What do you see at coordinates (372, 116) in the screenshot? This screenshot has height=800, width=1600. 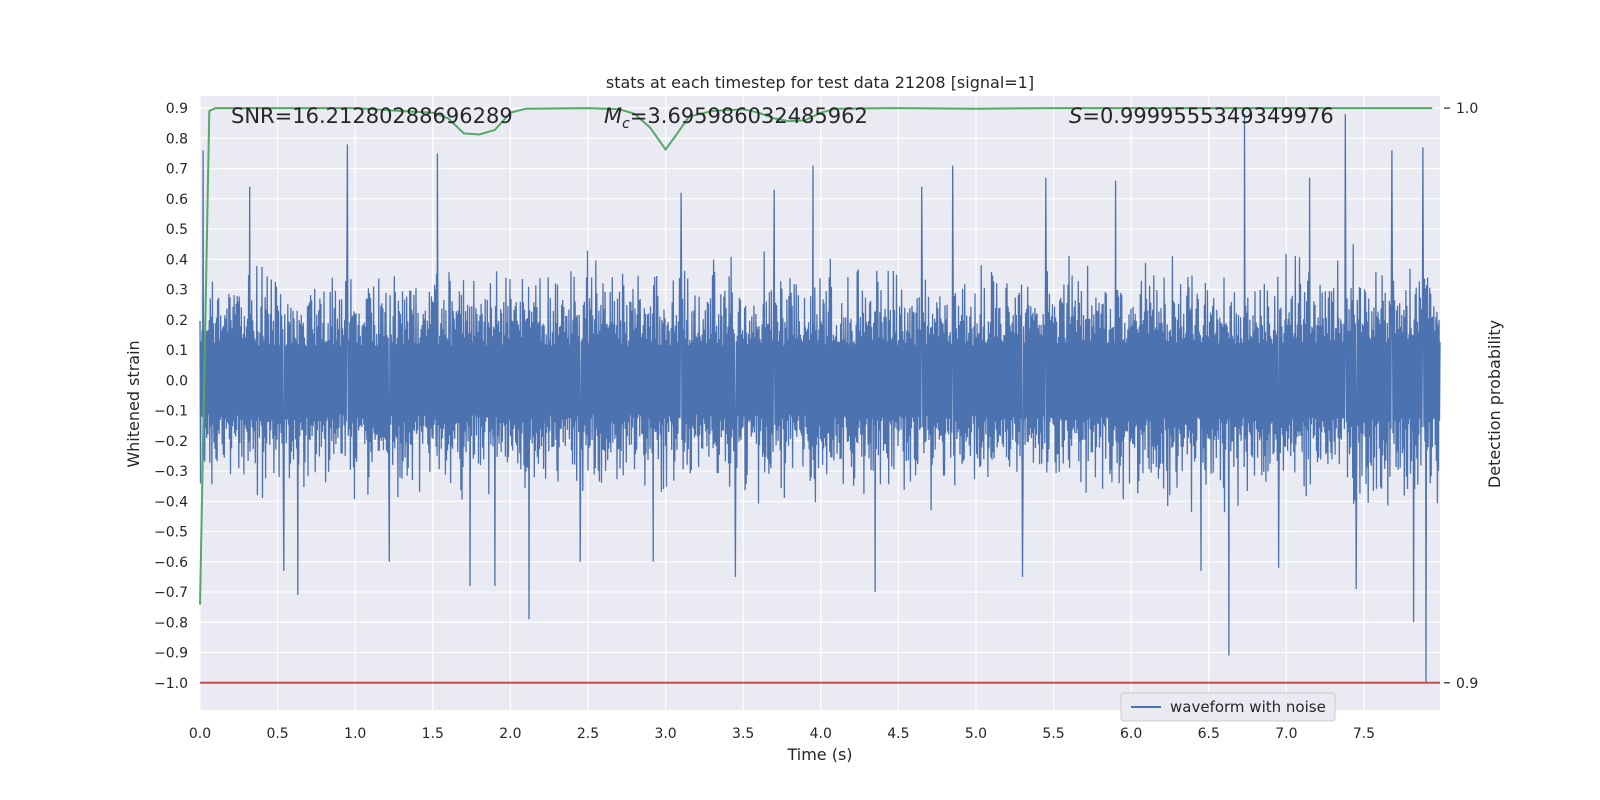 I see `snr-annotation: SNR=16.21280288696289` at bounding box center [372, 116].